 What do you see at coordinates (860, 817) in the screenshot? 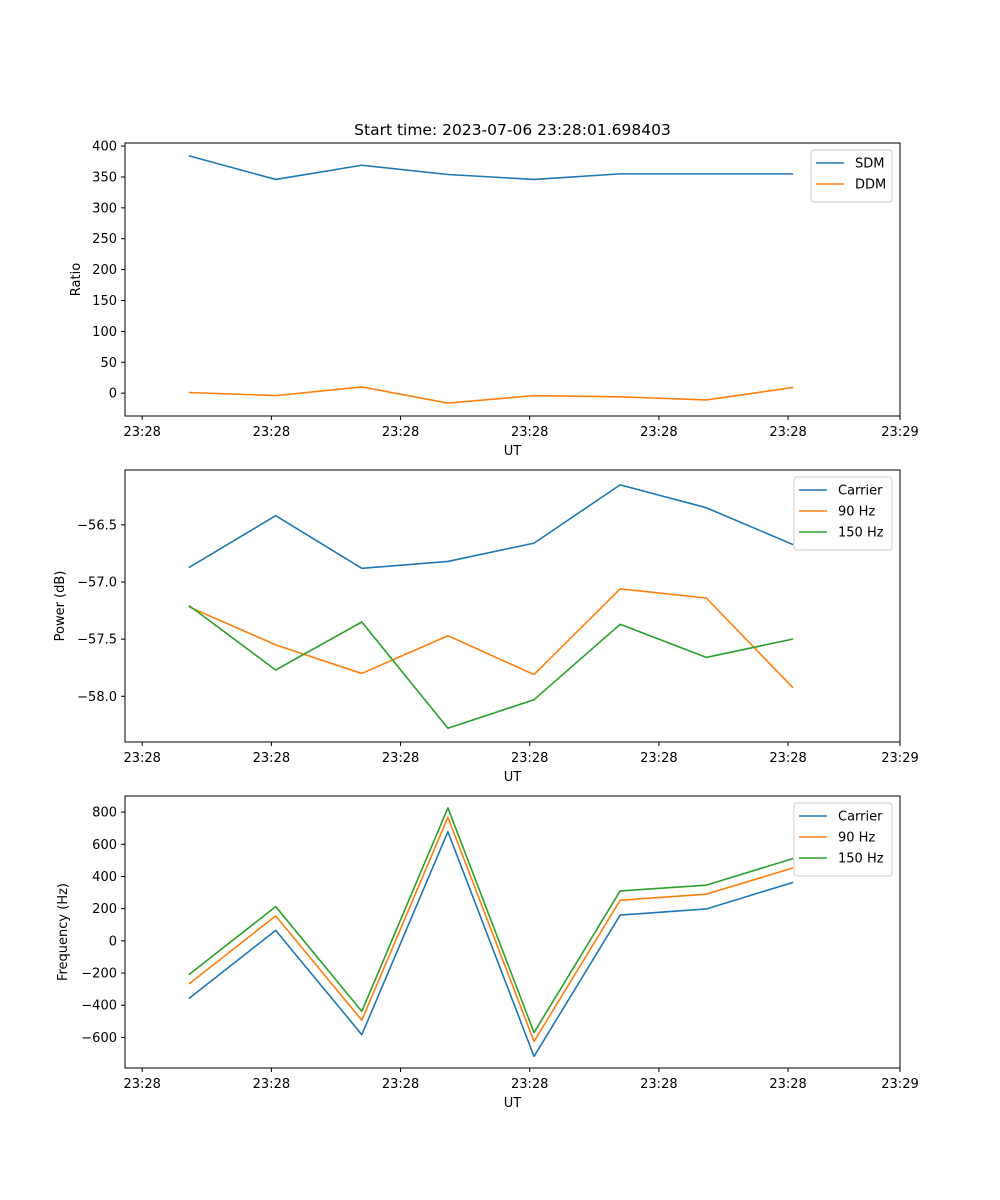
I see `frequency-legend-label-carrier: Carrier` at bounding box center [860, 817].